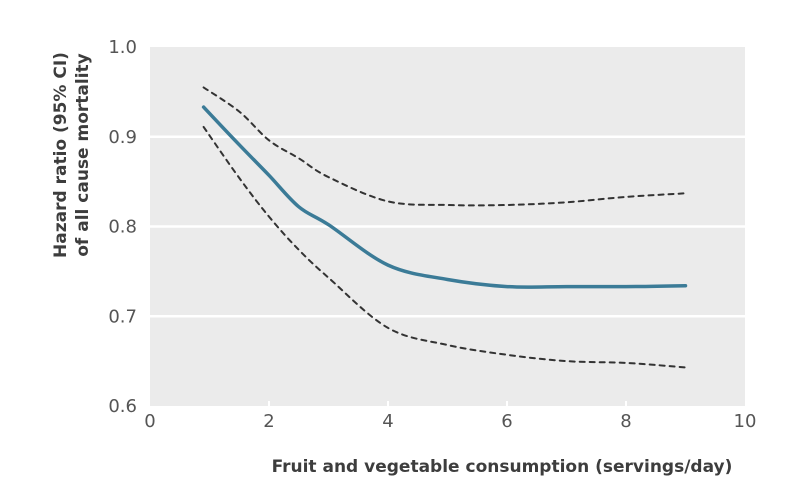 This screenshot has height=487, width=810. What do you see at coordinates (268, 421) in the screenshot?
I see `x-tick-label: 2` at bounding box center [268, 421].